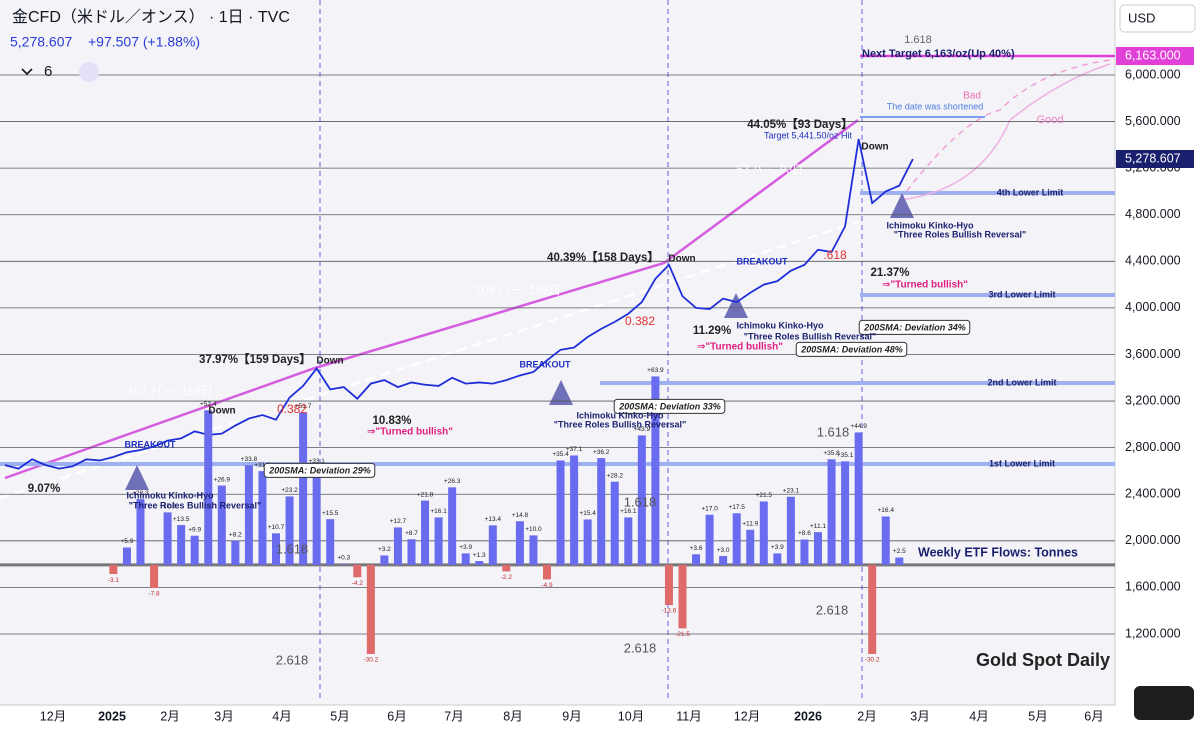  I want to click on currency: USD, so click(1141, 17).